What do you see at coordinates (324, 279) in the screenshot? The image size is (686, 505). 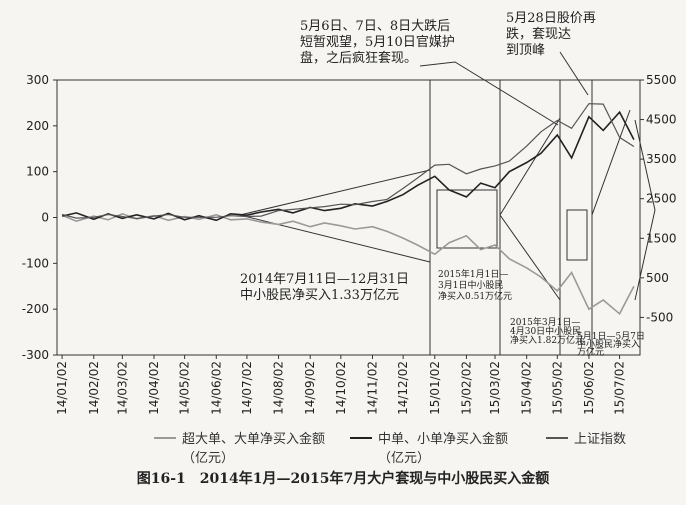 I see `annotation: 2014年7月11日—12月31日` at bounding box center [324, 279].